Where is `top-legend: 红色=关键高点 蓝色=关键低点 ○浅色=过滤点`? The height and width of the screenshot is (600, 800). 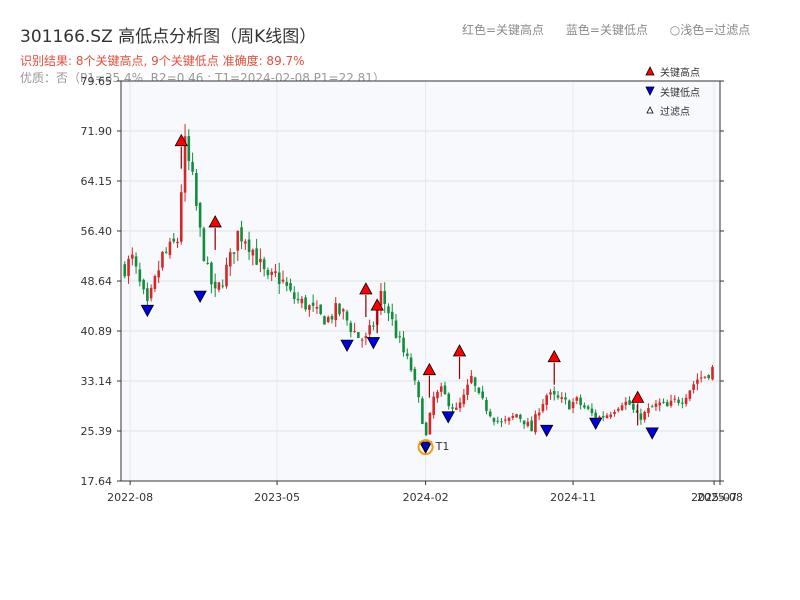
top-legend: 红色=关键高点 蓝色=关键低点 ○浅色=过滤点 is located at coordinates (615, 29).